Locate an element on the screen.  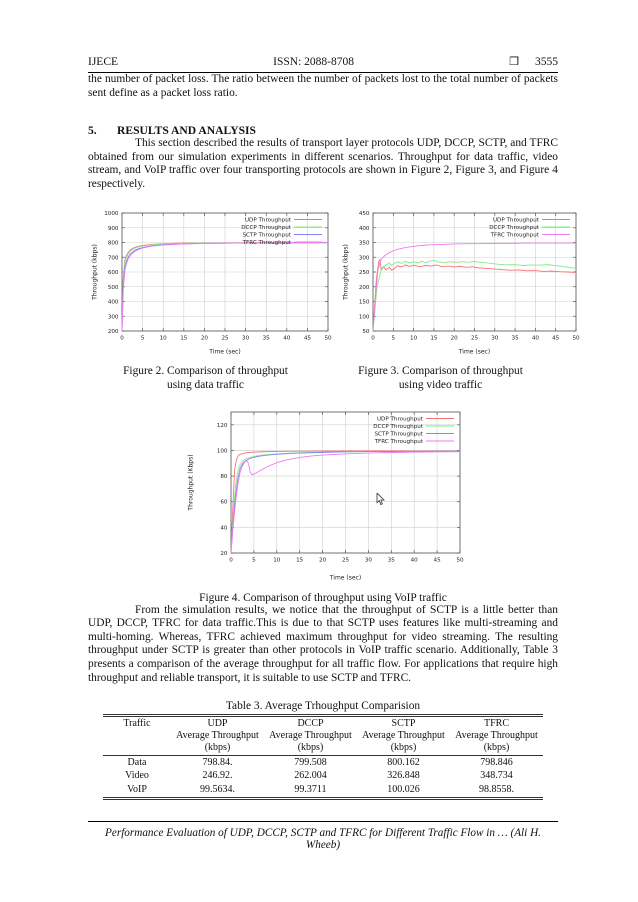
header-sctp-proto: SCTP is located at coordinates (403, 724).